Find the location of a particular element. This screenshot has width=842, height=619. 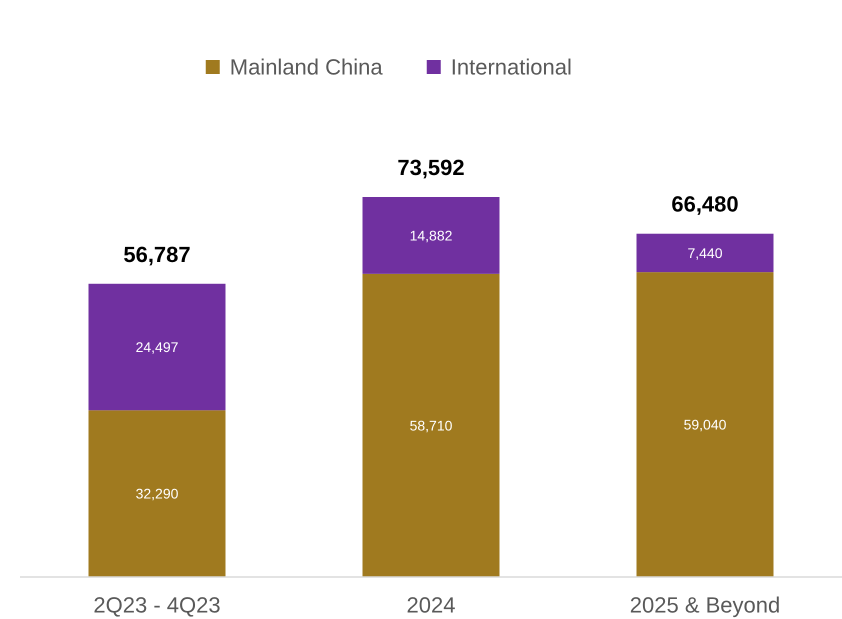

total-label: 73,592 is located at coordinates (431, 167).